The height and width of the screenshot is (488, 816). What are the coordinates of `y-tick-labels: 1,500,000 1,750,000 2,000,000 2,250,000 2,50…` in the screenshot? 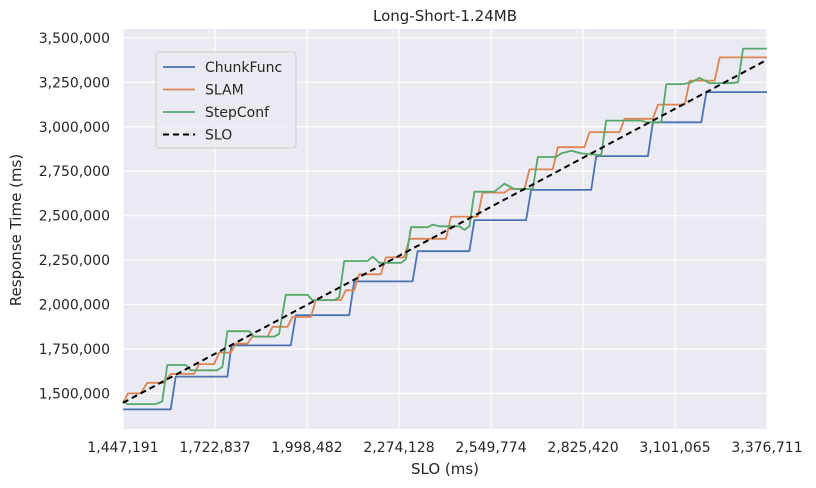 It's located at (74, 217).